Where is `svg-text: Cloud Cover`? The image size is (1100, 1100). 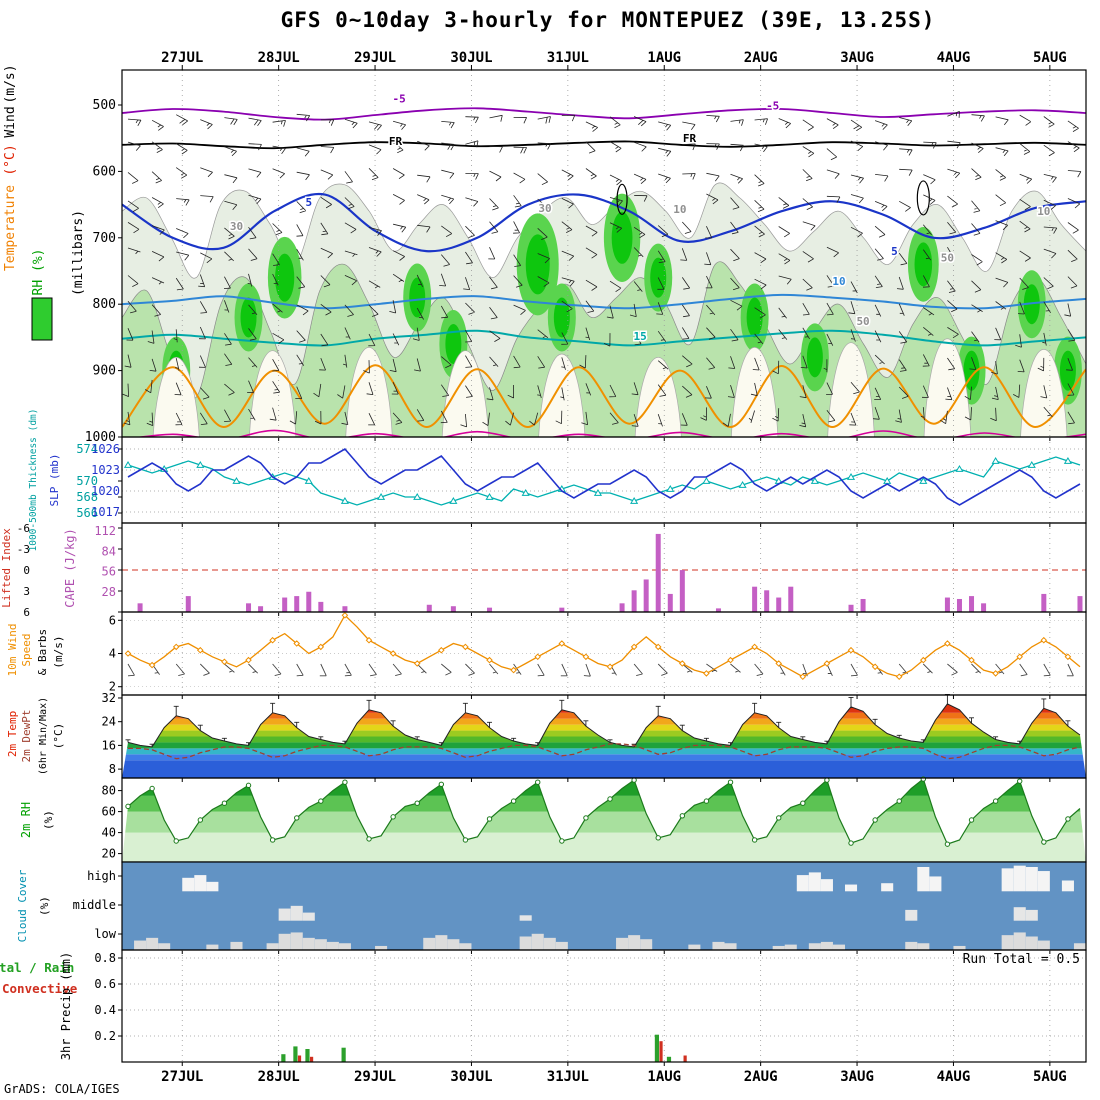 svg-text: Cloud Cover is located at coordinates (22, 905).